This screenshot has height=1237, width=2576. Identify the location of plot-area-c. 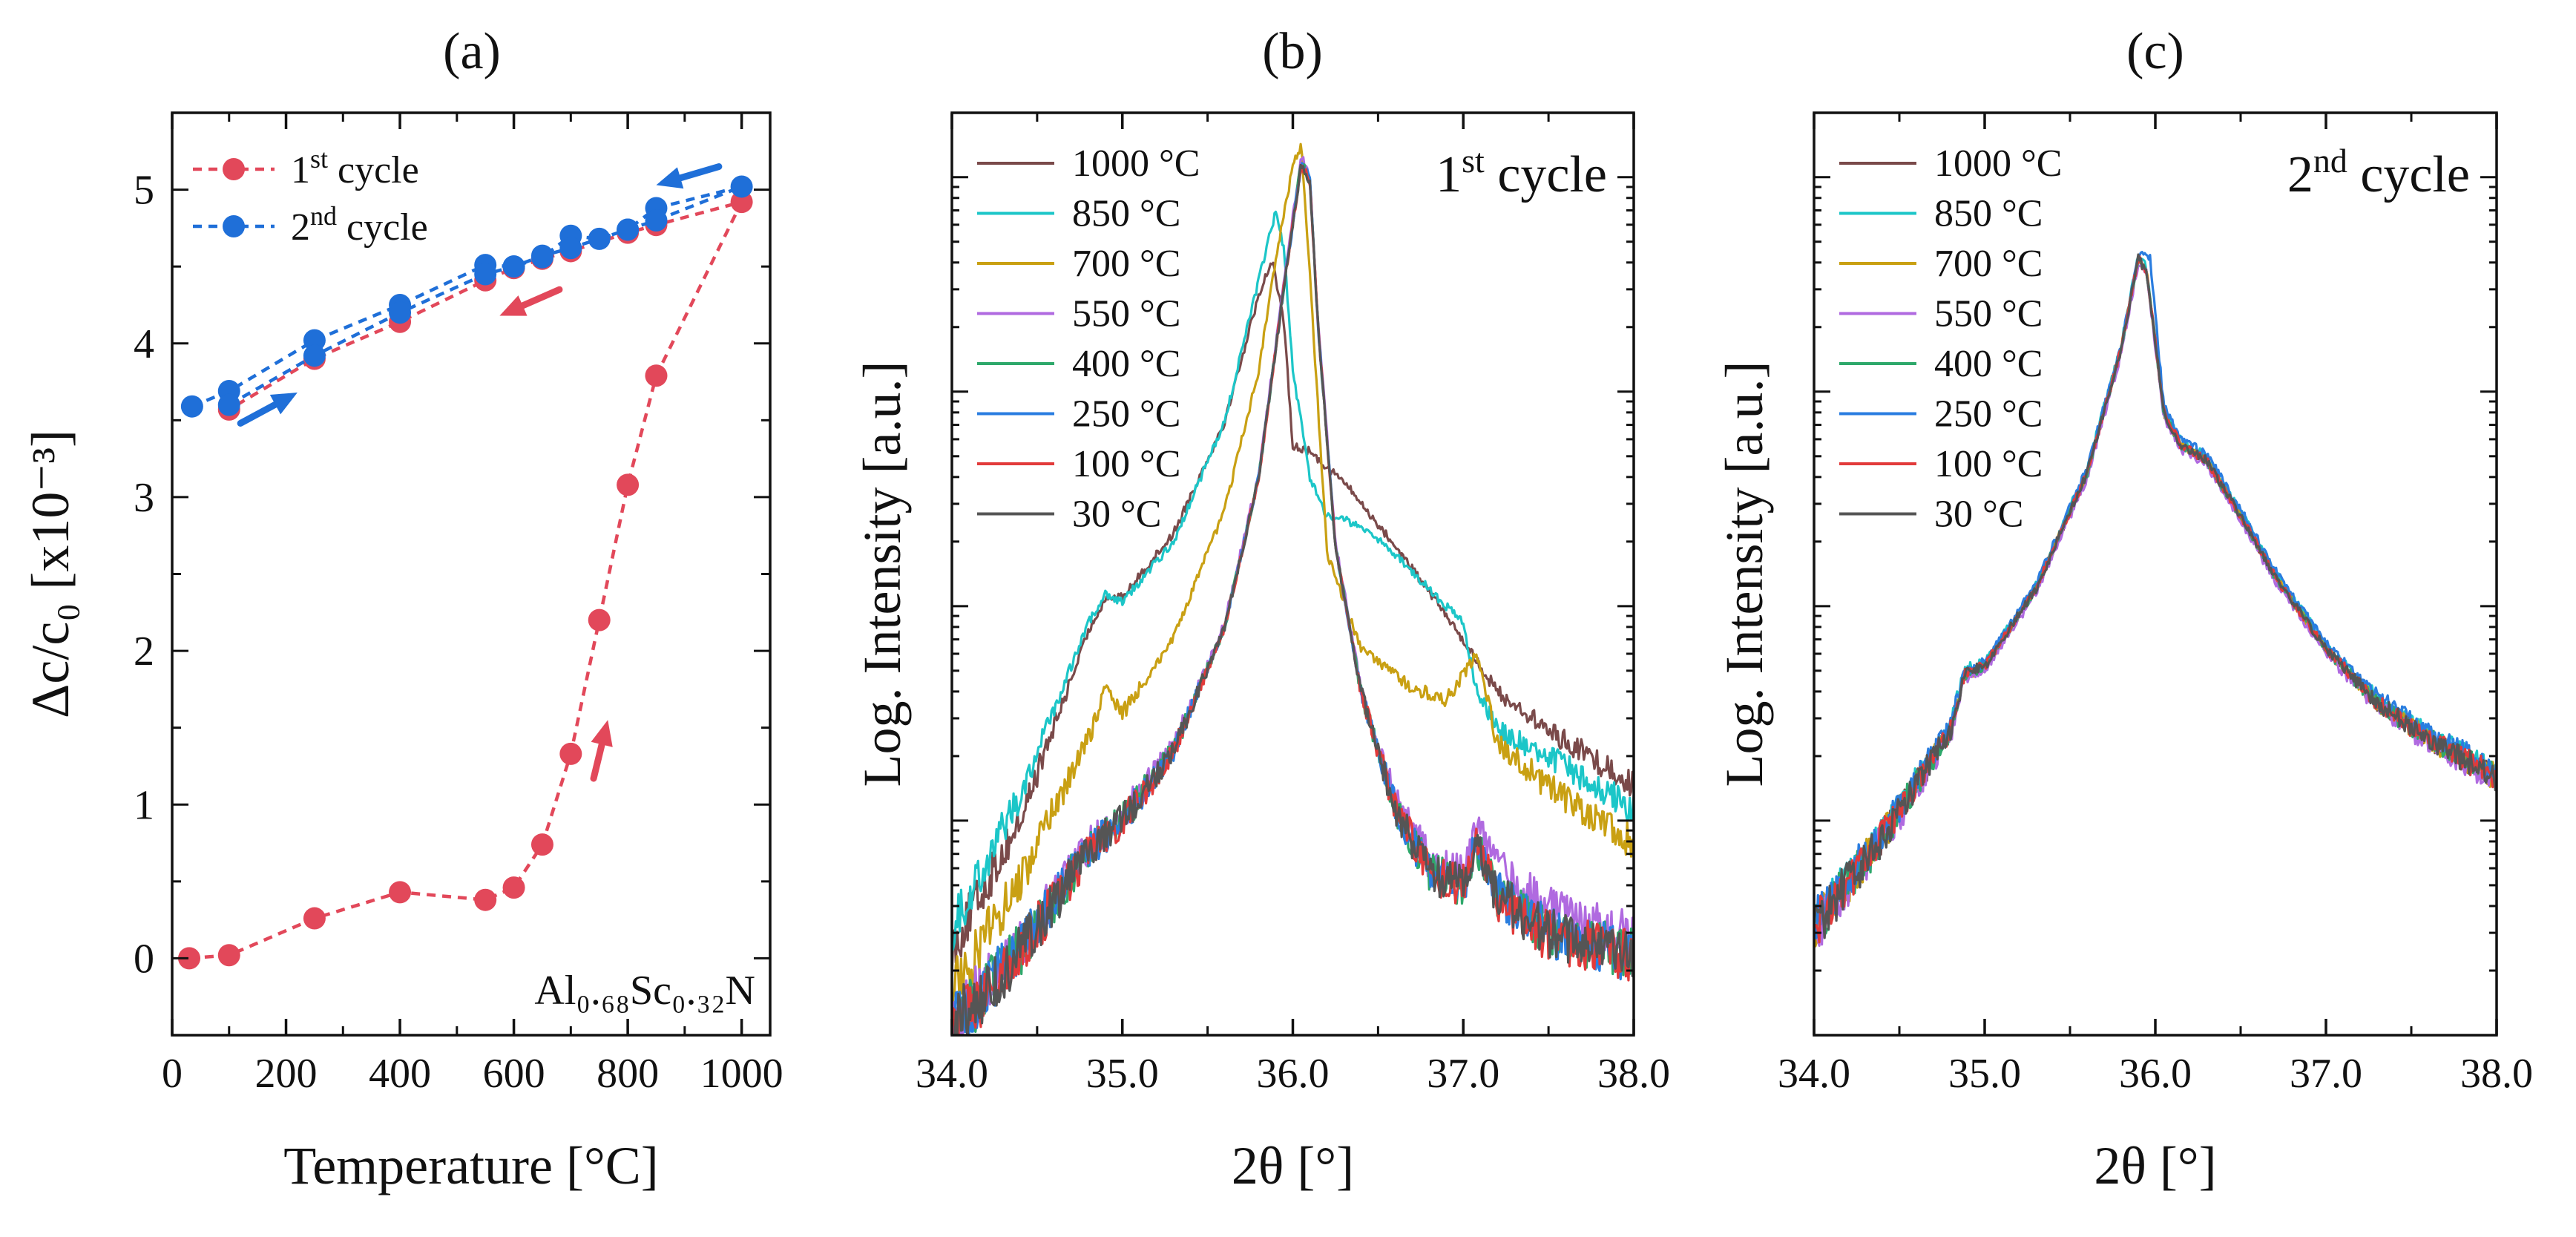
(2155, 599).